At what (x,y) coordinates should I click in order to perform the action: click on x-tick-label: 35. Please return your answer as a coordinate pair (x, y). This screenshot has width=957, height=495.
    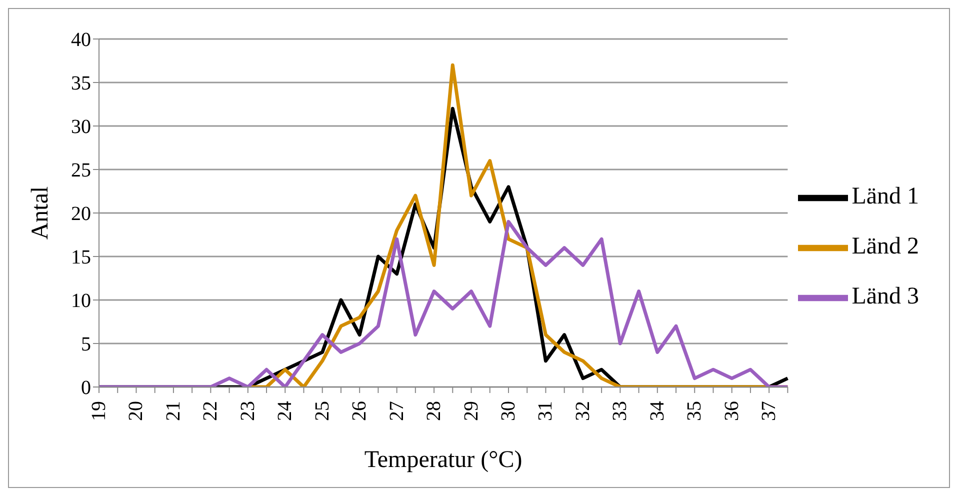
    Looking at the image, I should click on (695, 411).